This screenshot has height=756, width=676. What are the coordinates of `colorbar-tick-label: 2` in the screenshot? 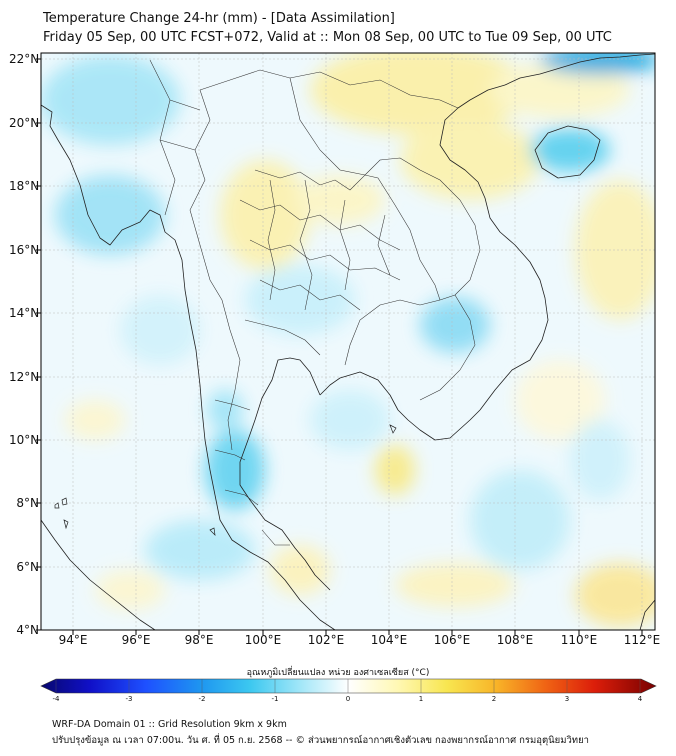 It's located at (494, 699).